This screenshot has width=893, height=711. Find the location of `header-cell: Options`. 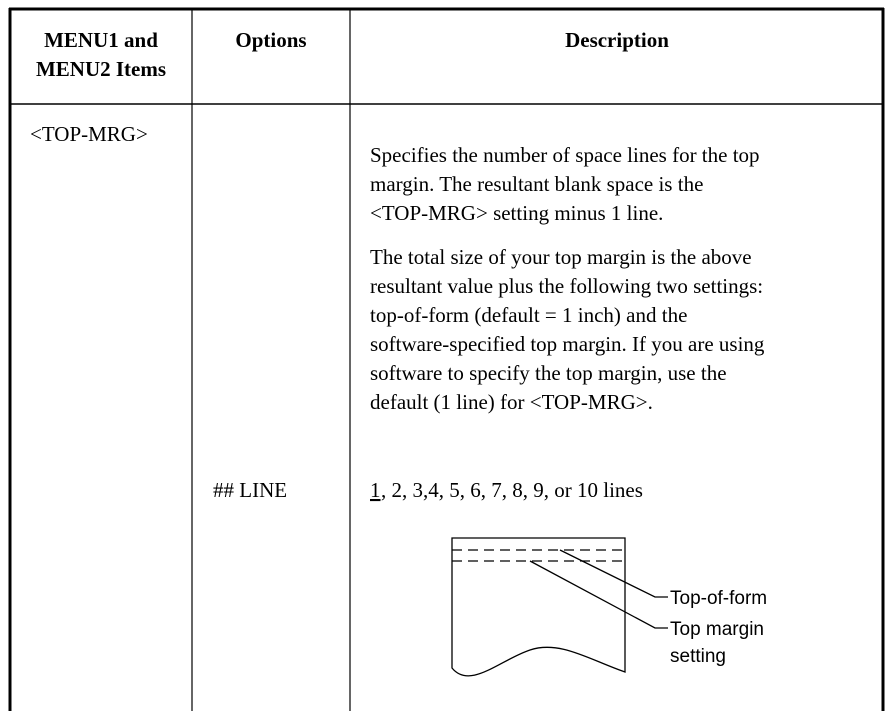

header-cell: Options is located at coordinates (270, 40).